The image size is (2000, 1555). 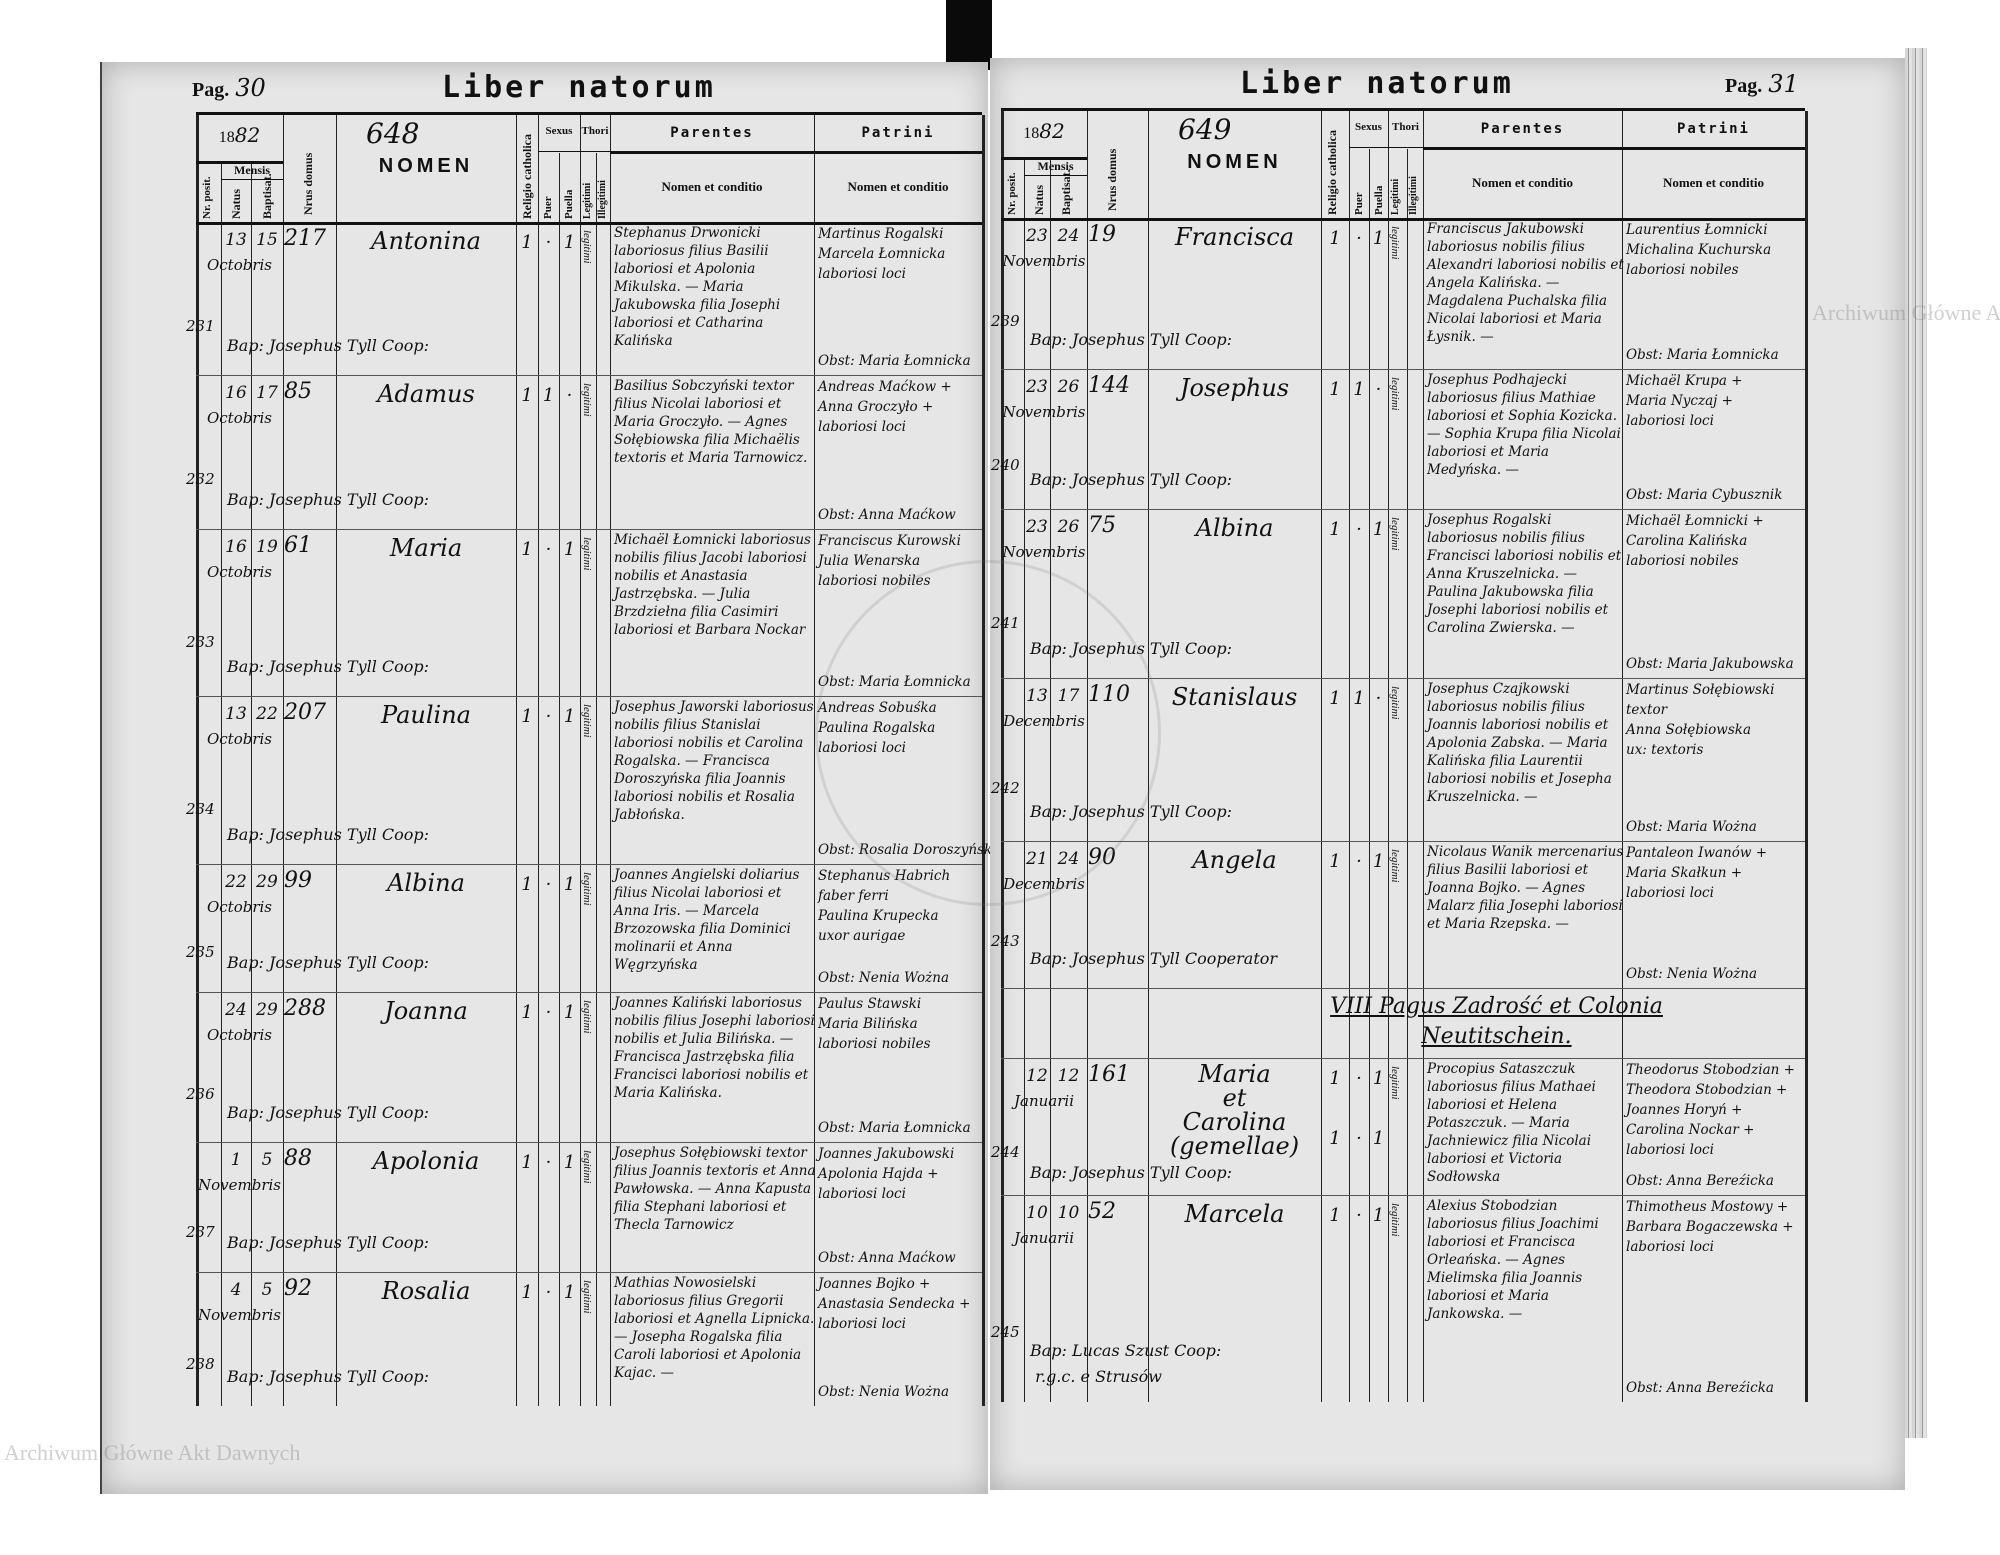 I want to click on house-number: 75, so click(x=1102, y=525).